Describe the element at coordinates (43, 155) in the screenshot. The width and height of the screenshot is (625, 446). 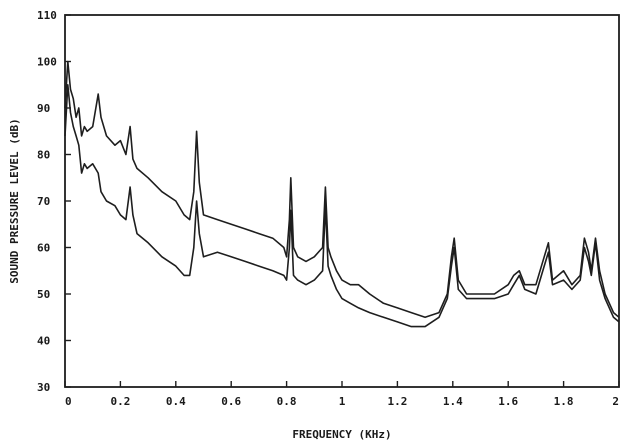
I see `y-tick-label: 80` at that location.